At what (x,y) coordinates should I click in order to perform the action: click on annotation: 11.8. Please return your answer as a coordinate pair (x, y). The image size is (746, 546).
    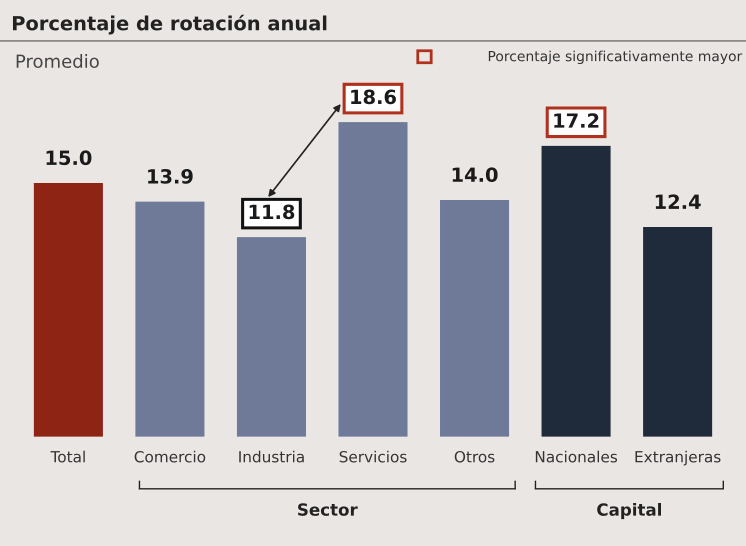
    Looking at the image, I should click on (272, 212).